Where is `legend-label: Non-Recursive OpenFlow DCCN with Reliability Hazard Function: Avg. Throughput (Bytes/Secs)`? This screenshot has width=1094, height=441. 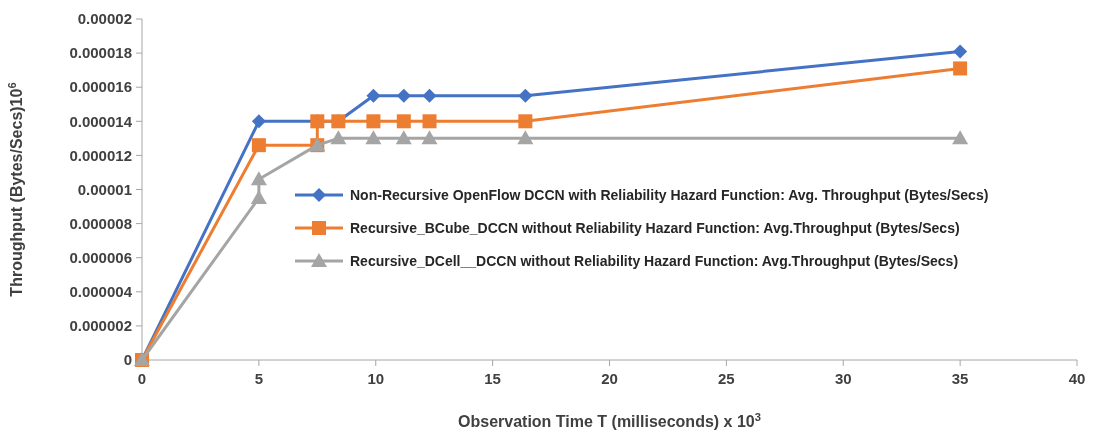
legend-label: Non-Recursive OpenFlow DCCN with Reliability Hazard Function: Avg. Throughput (Bytes/Secs) is located at coordinates (669, 194).